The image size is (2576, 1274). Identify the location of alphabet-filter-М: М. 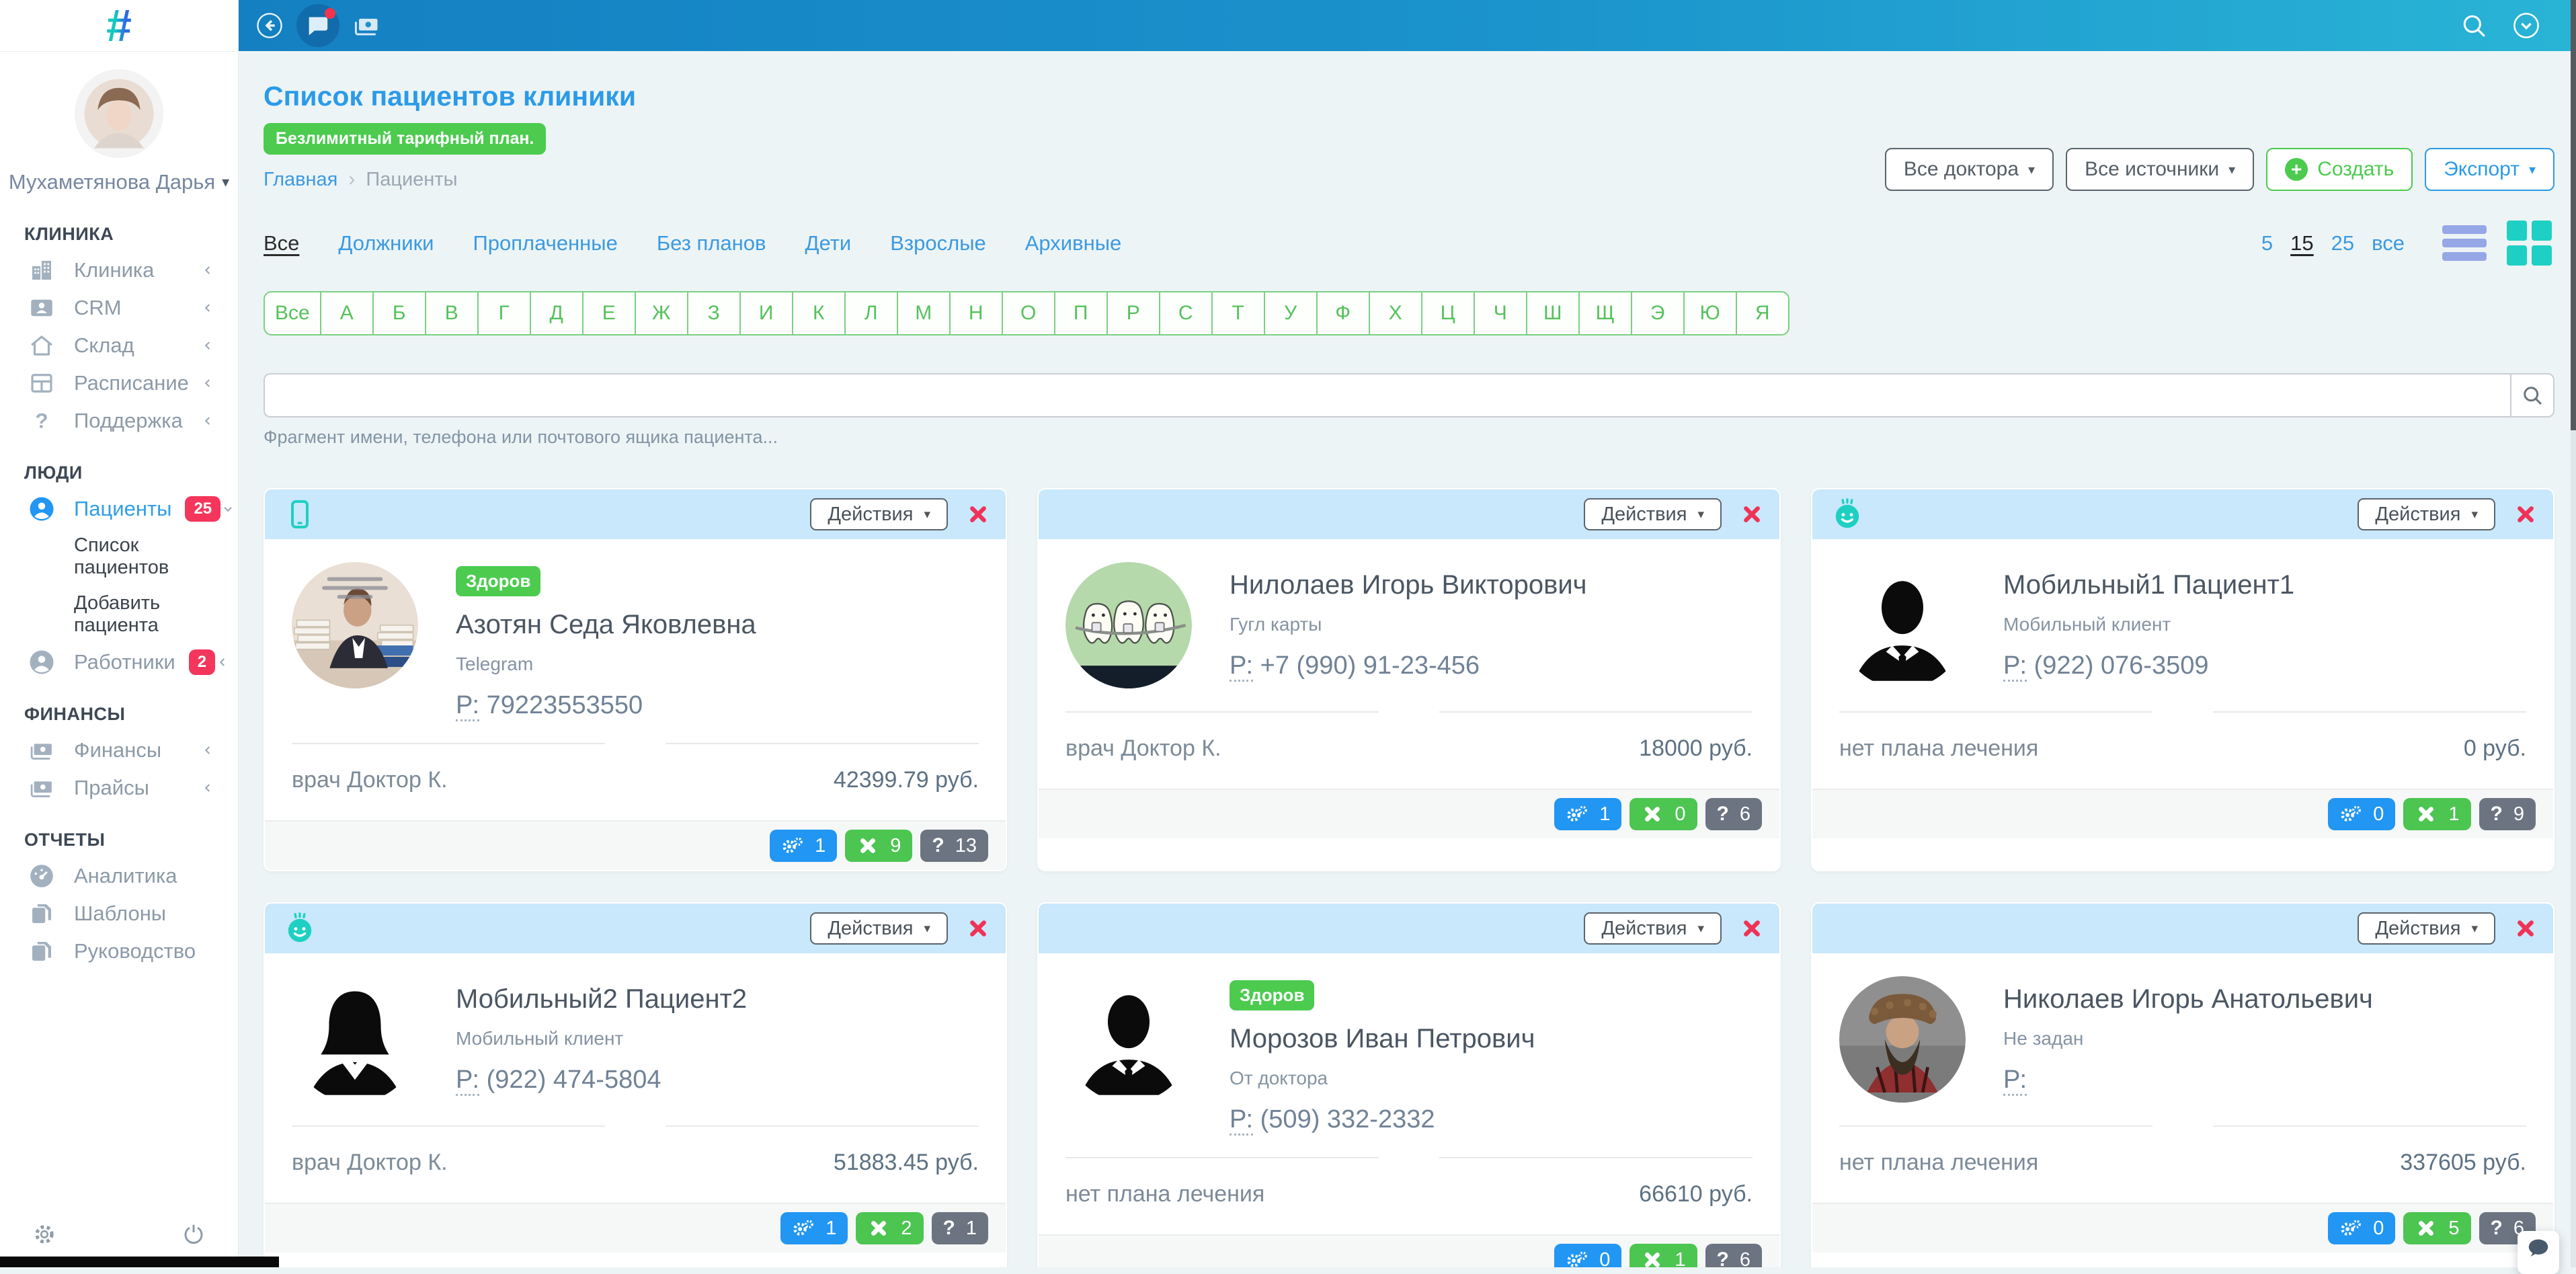
(924, 313).